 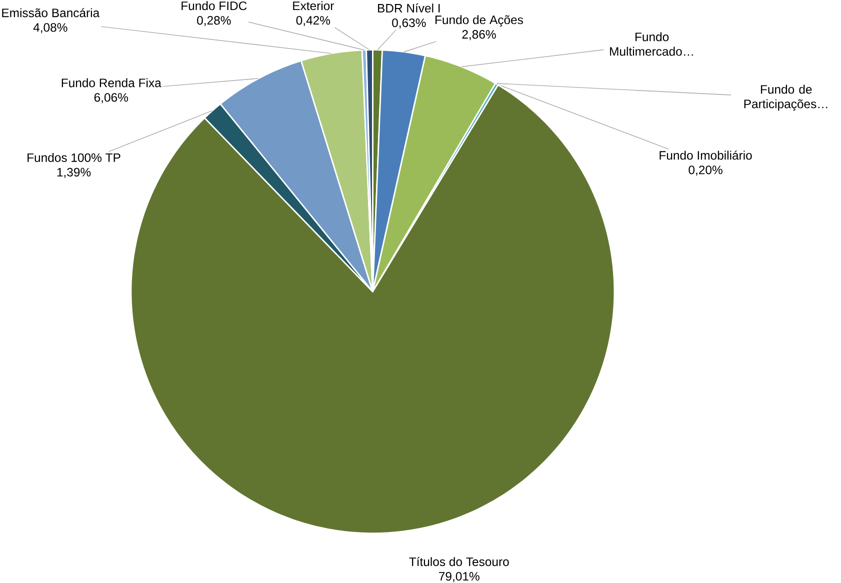 What do you see at coordinates (459, 577) in the screenshot?
I see `data-label: 79,01%` at bounding box center [459, 577].